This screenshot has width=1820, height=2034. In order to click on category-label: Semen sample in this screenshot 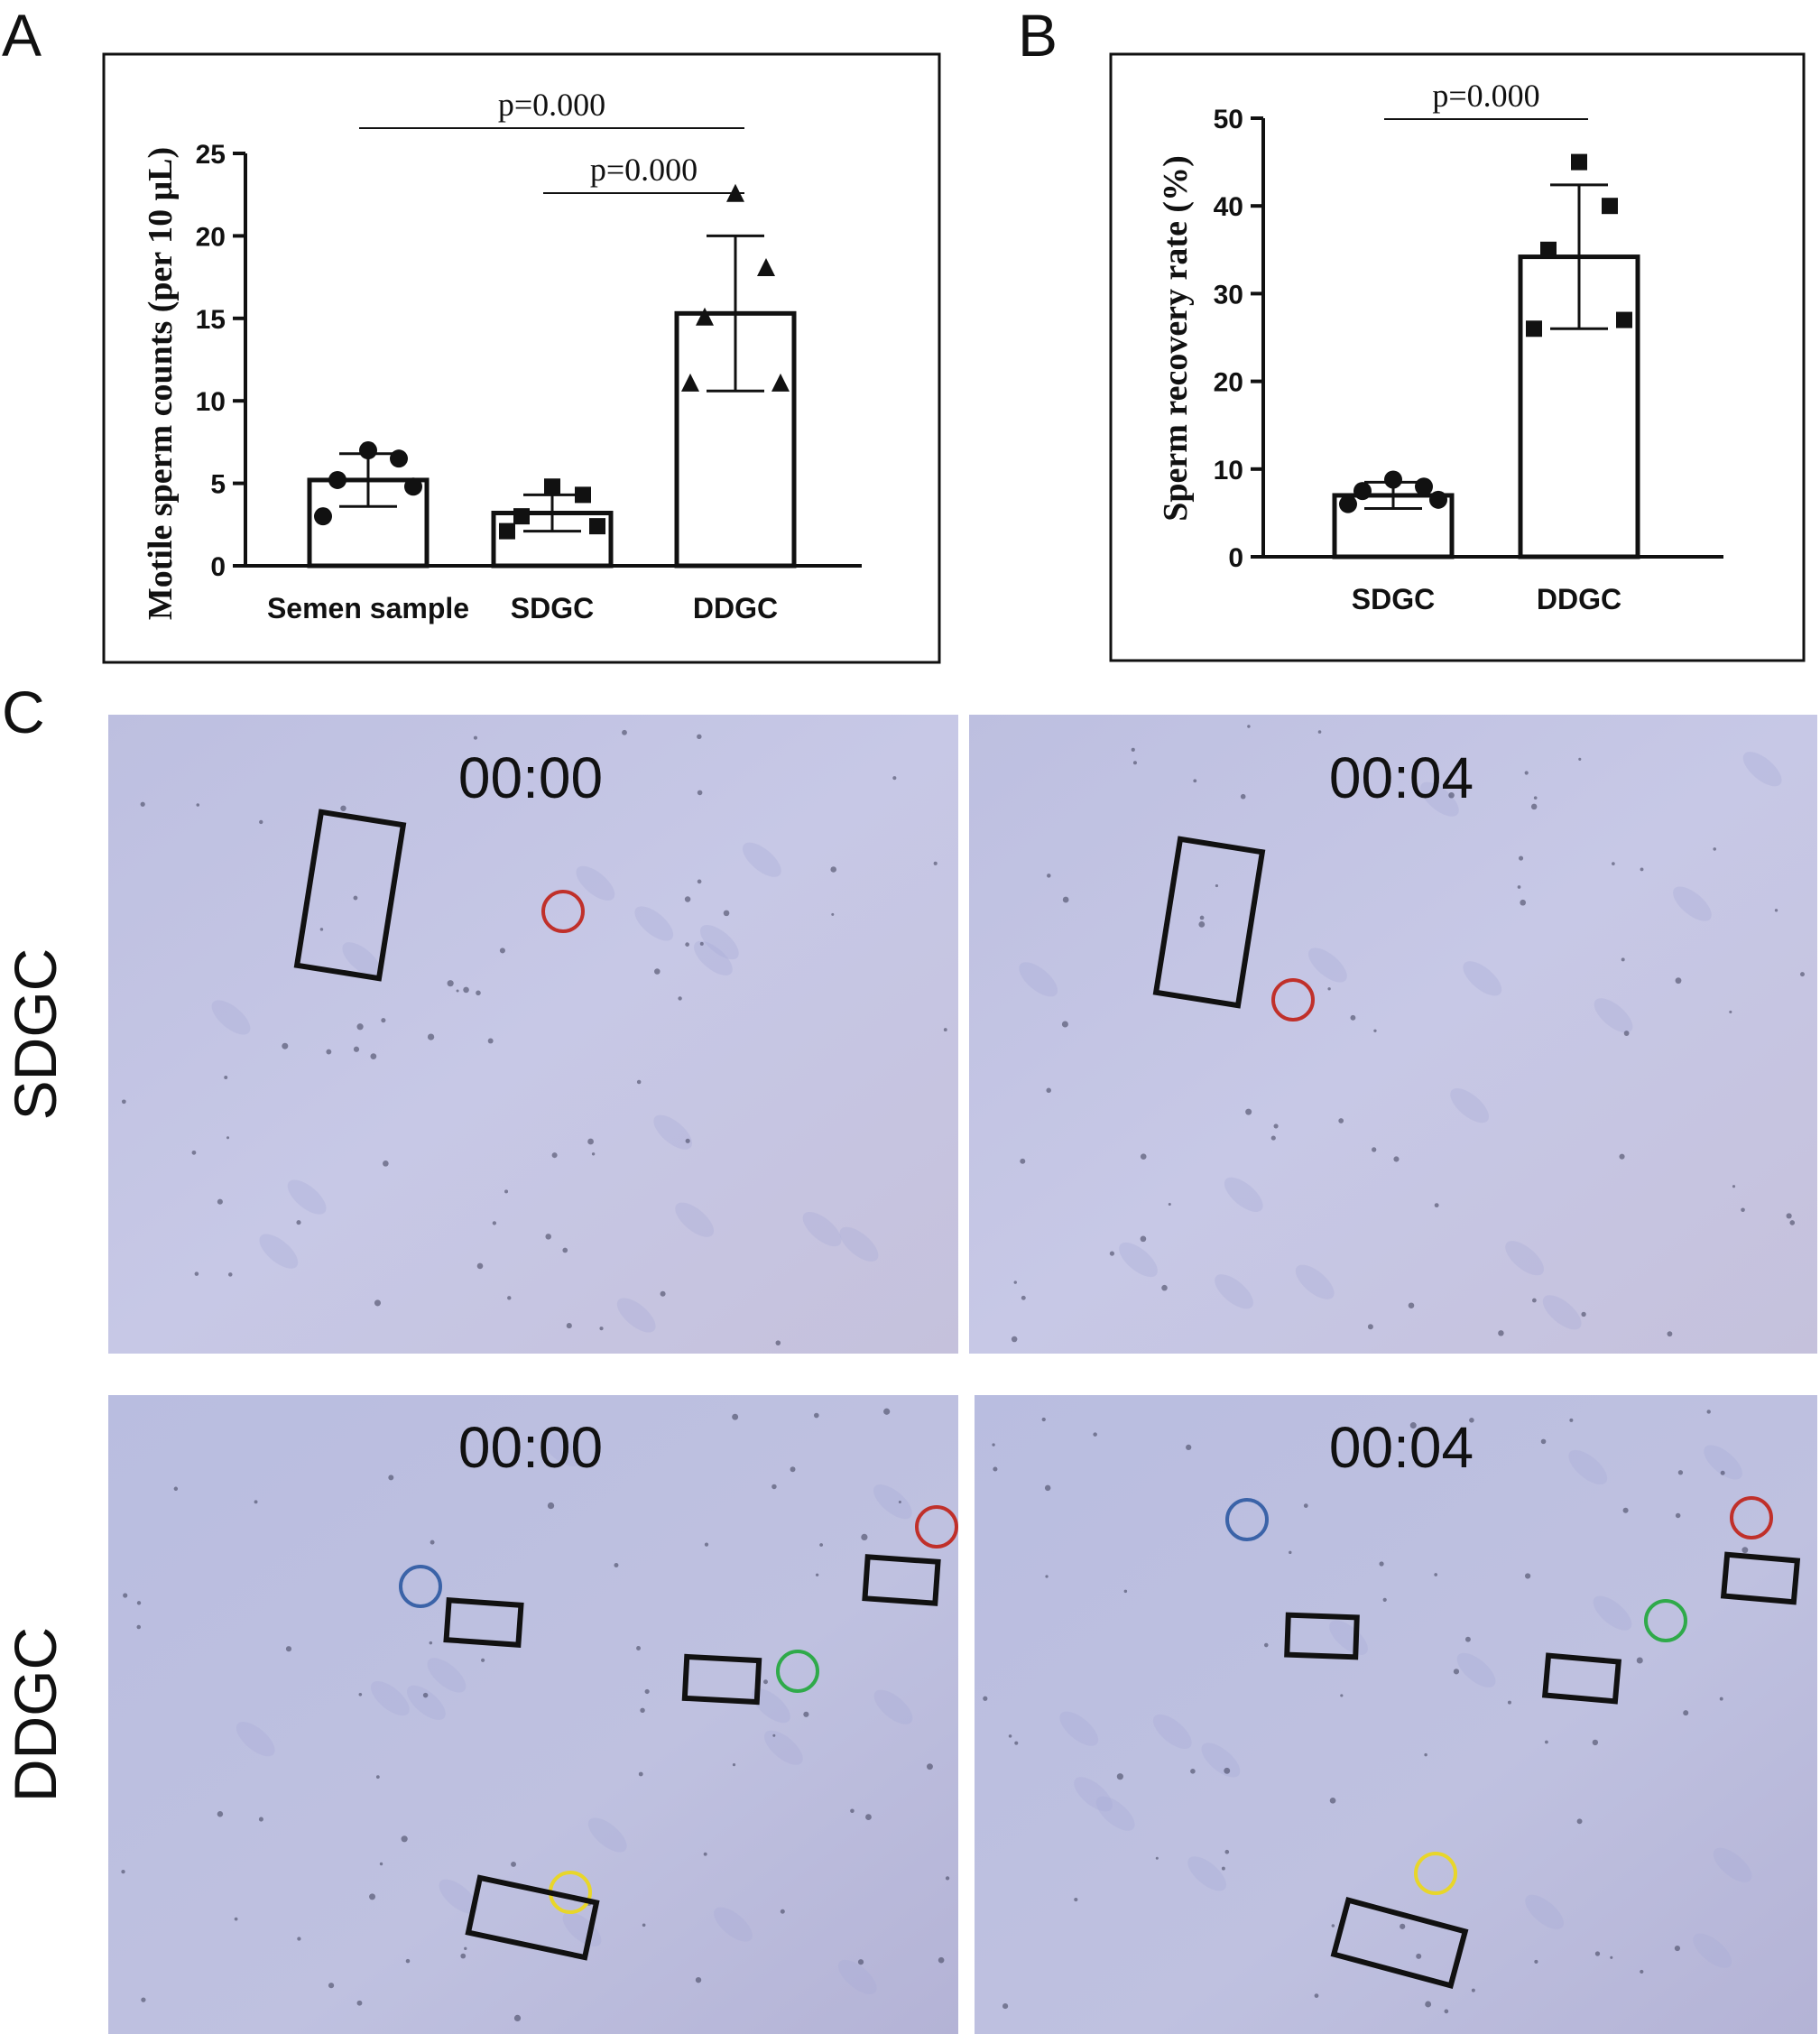, I will do `click(368, 608)`.